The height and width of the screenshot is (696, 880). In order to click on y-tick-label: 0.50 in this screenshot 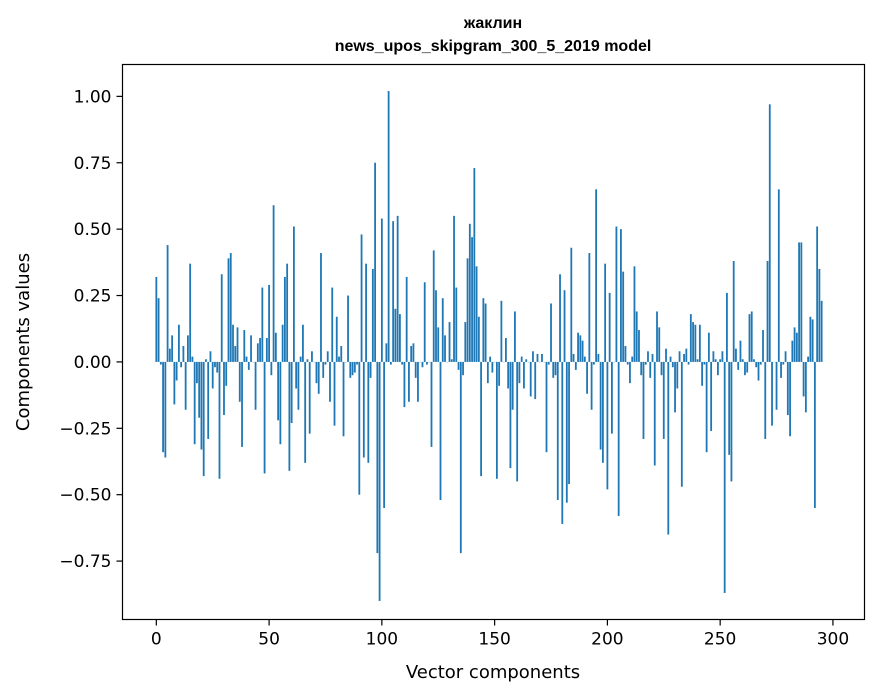, I will do `click(93, 230)`.